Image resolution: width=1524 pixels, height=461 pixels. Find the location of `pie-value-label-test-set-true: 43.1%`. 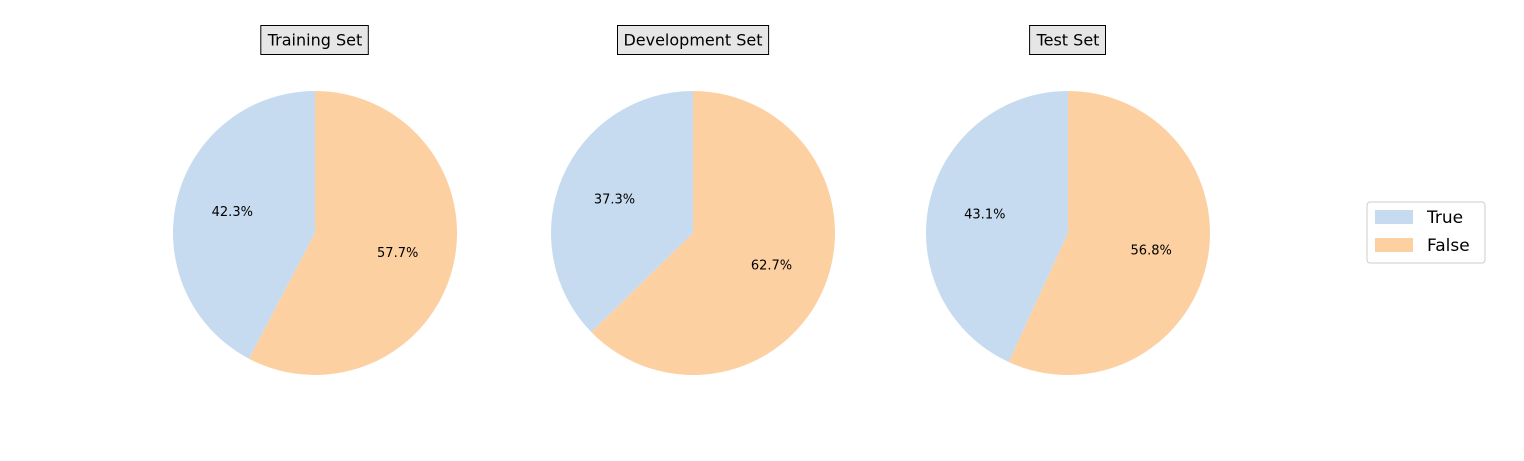

pie-value-label-test-set-true: 43.1% is located at coordinates (984, 214).